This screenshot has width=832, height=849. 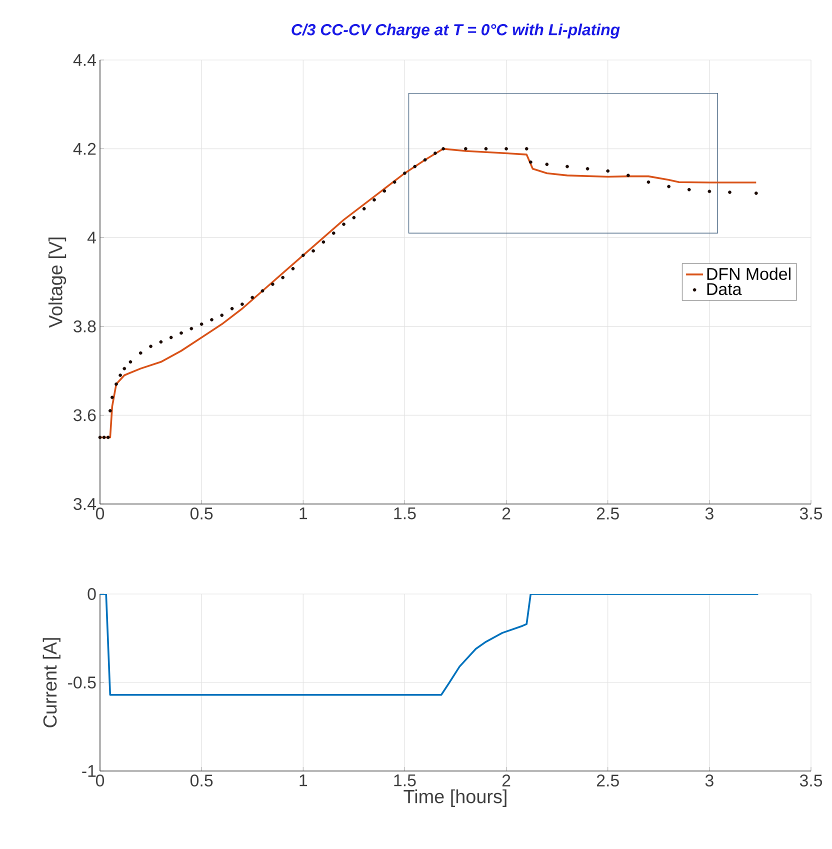 I want to click on y-tick-label: 3.4, so click(x=85, y=504).